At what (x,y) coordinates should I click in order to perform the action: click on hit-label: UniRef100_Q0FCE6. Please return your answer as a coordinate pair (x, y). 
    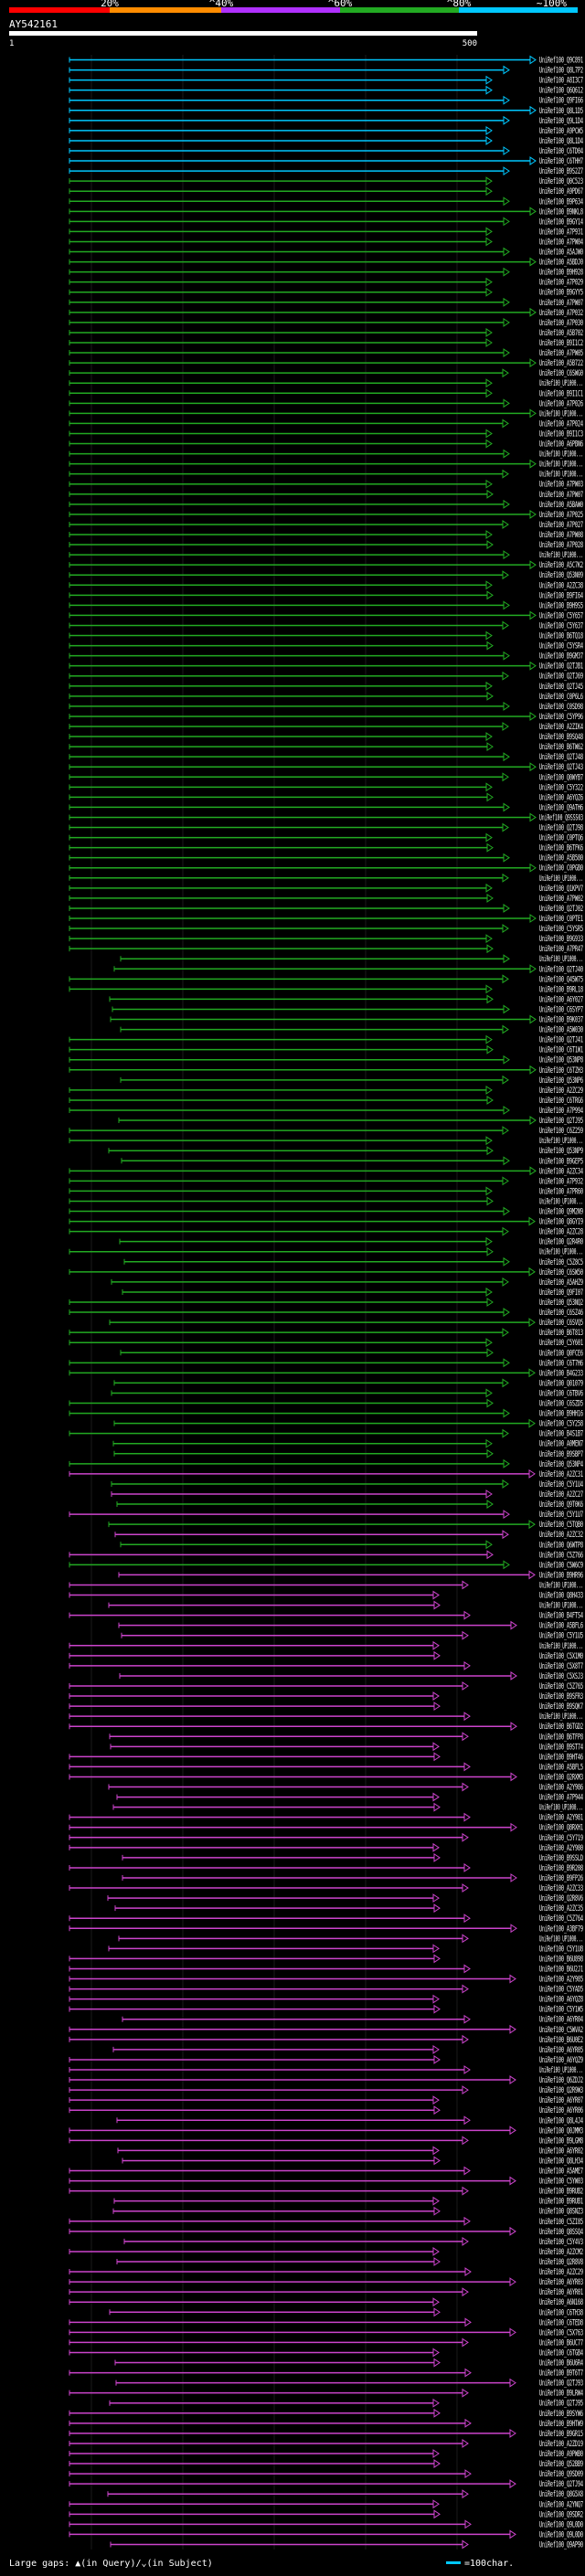
    Looking at the image, I should click on (561, 1353).